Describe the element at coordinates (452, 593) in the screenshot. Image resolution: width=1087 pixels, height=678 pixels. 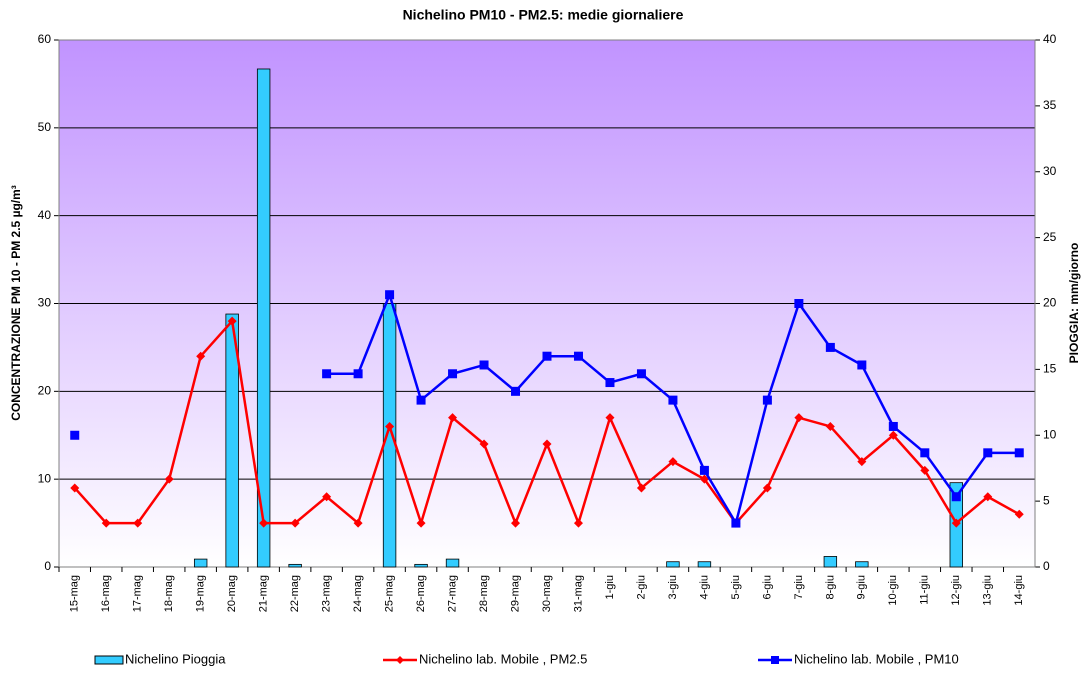
I see `x-tick-label: 27-mag` at that location.